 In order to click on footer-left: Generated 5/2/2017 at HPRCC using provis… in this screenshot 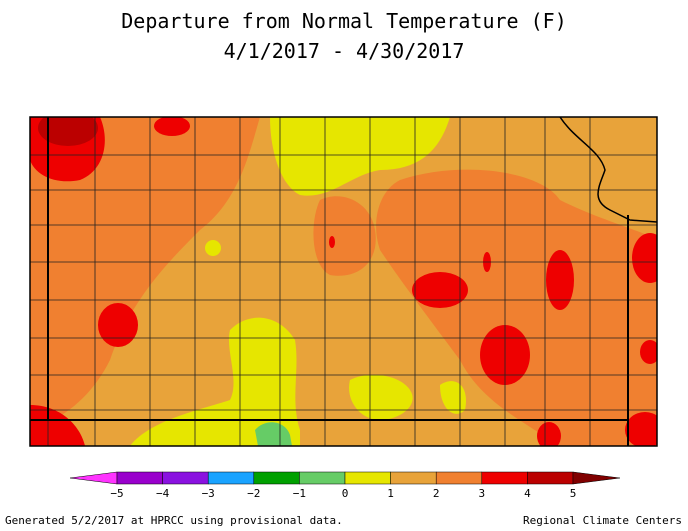, I will do `click(174, 520)`.